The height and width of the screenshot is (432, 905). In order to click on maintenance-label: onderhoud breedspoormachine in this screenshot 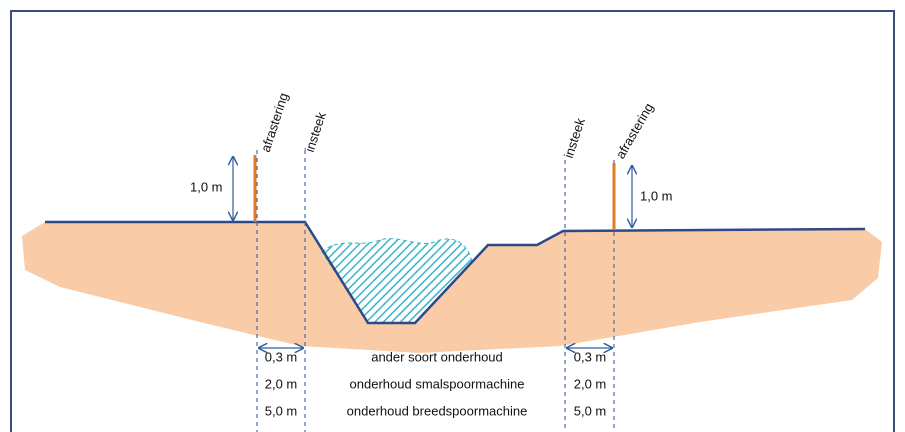, I will do `click(437, 410)`.